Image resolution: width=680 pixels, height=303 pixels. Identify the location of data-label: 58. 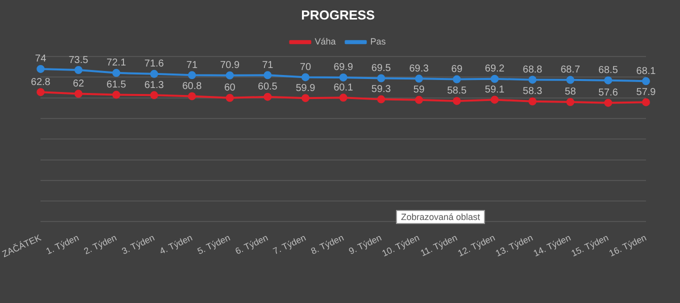
(570, 92).